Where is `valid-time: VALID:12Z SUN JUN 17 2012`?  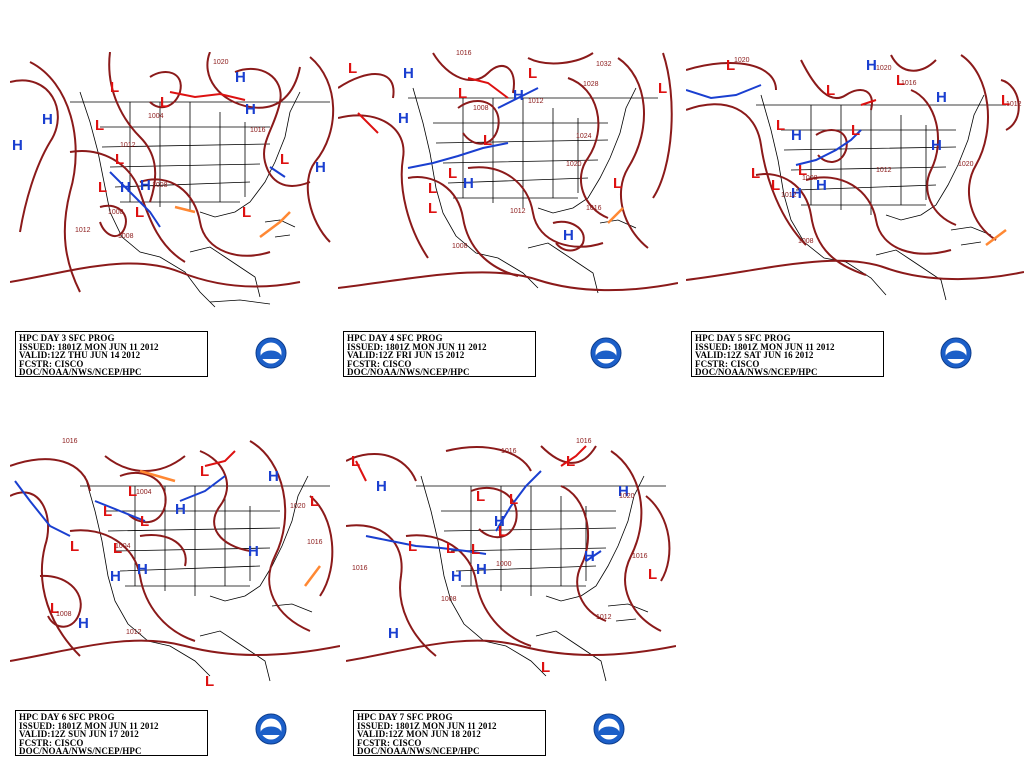 valid-time: VALID:12Z SUN JUN 17 2012 is located at coordinates (79, 734).